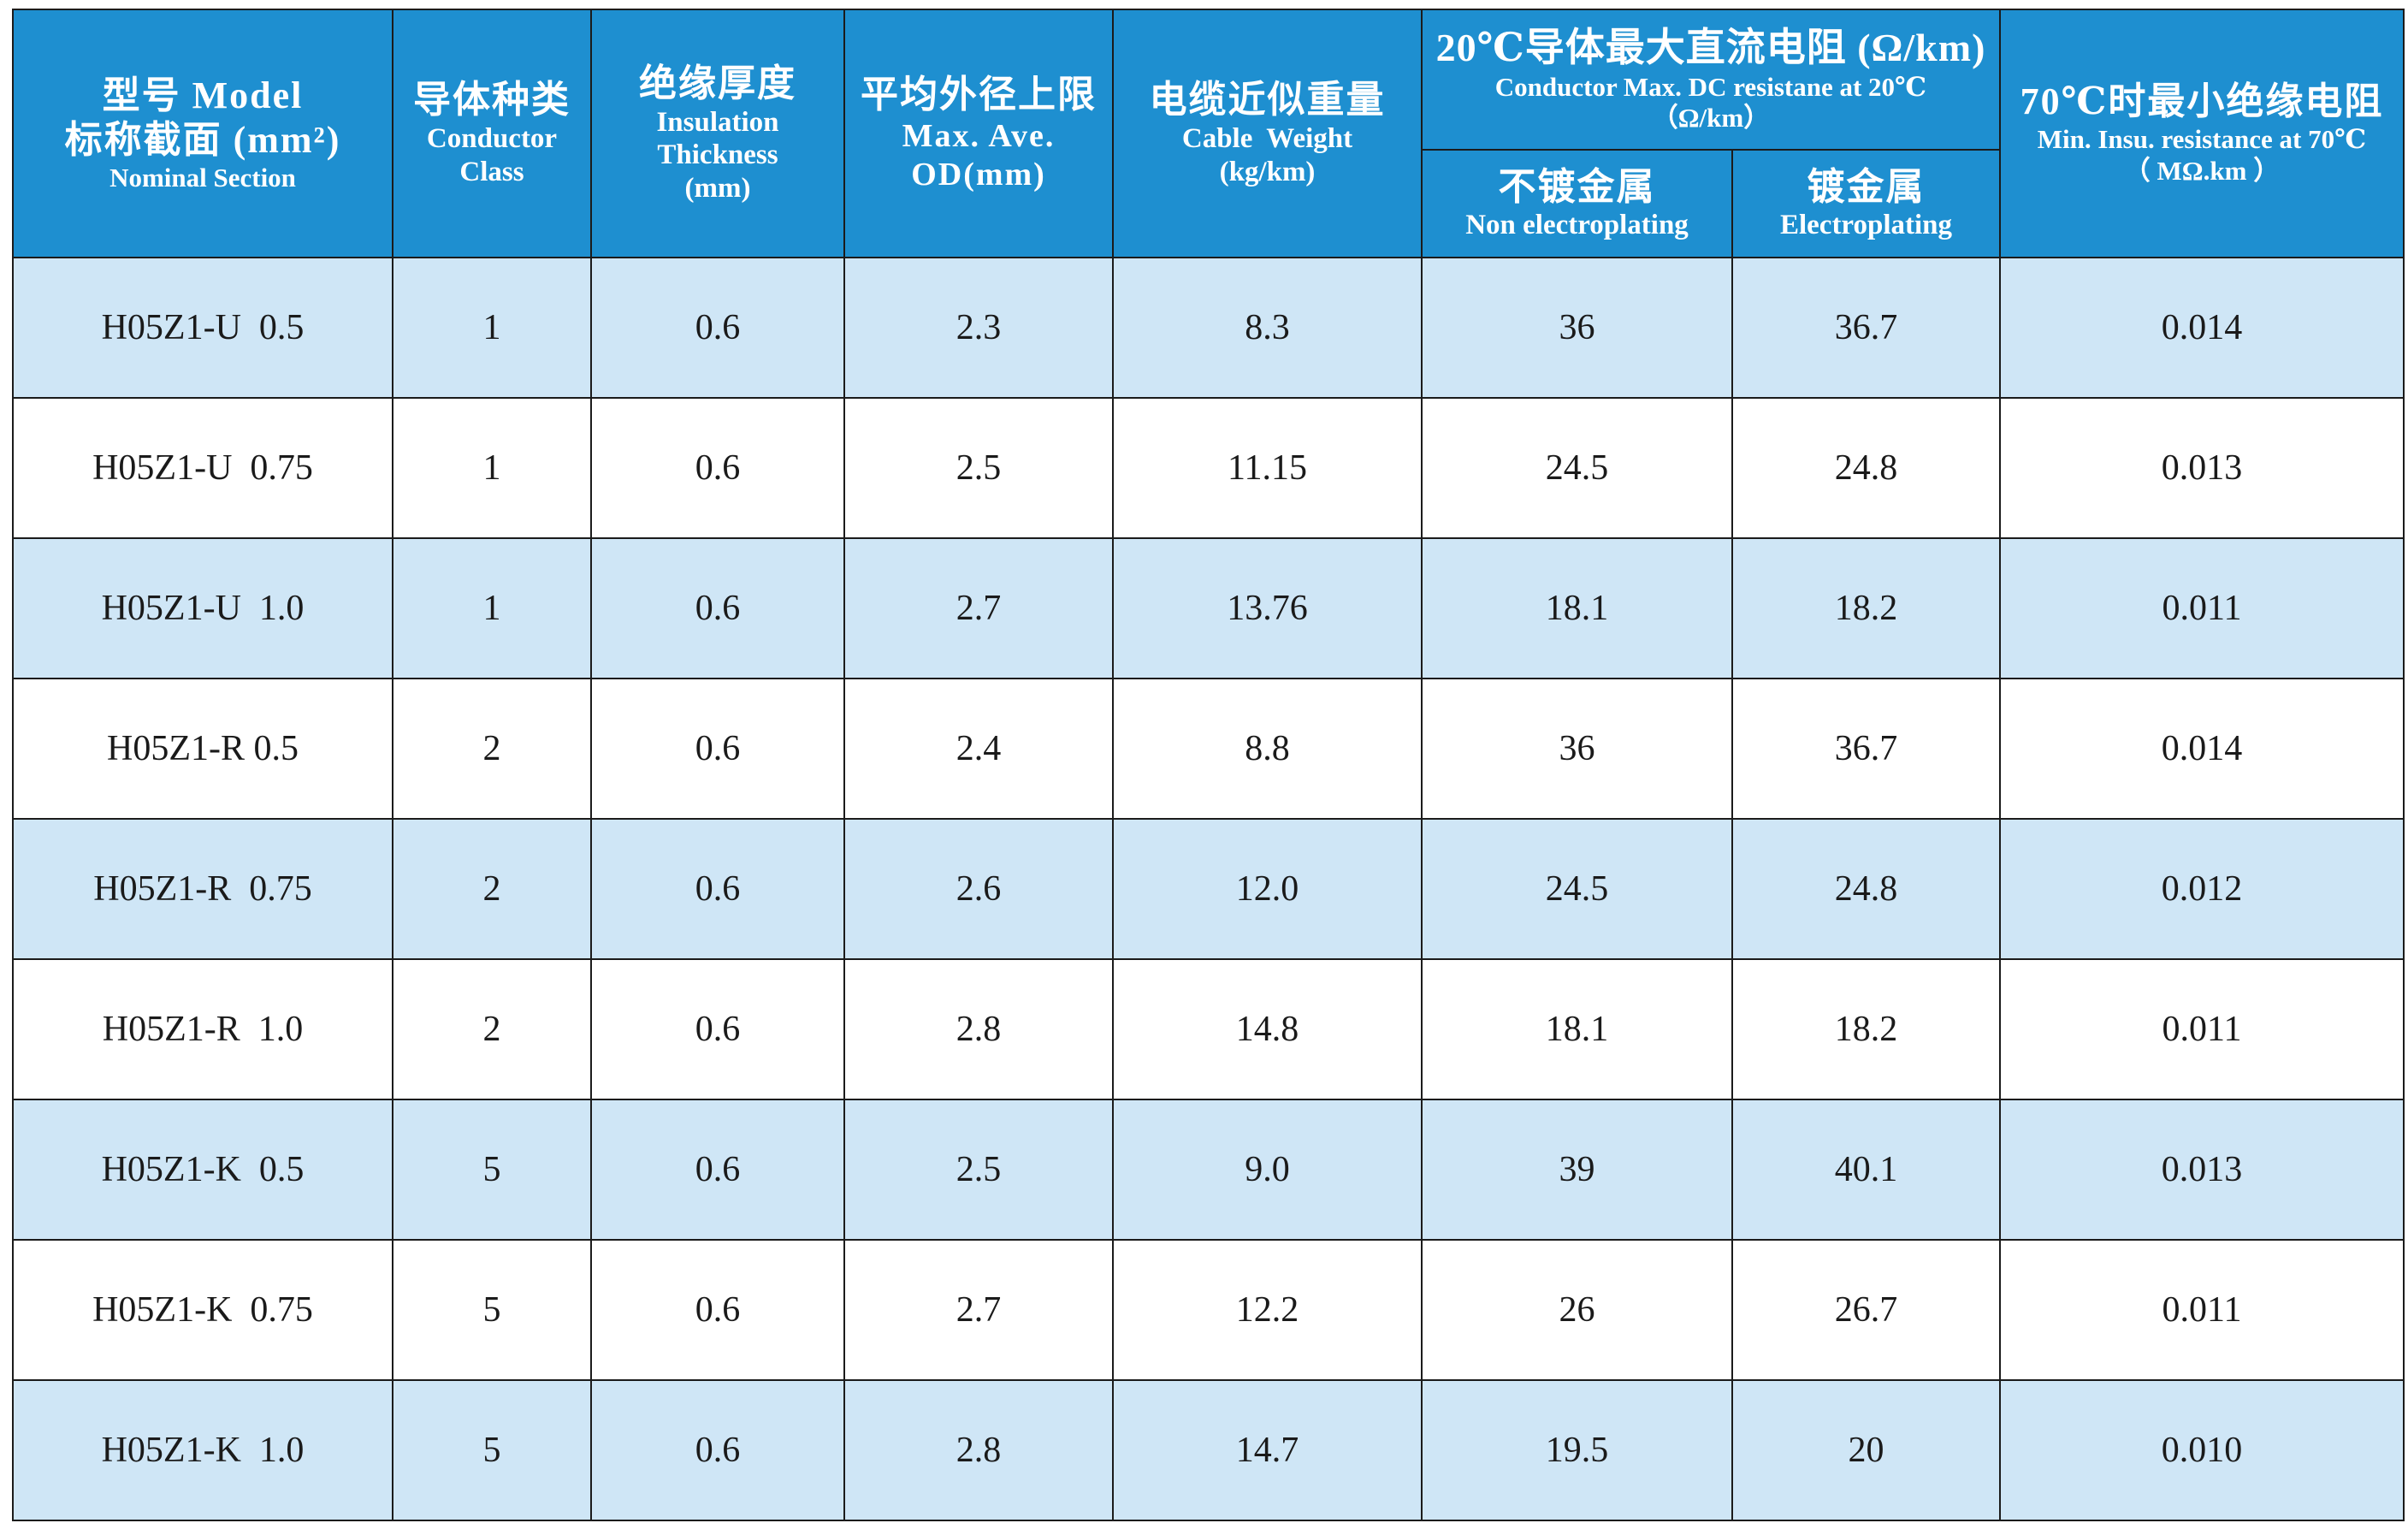 Image resolution: width=2408 pixels, height=1529 pixels. I want to click on cell-insu-res: 0.012, so click(2202, 889).